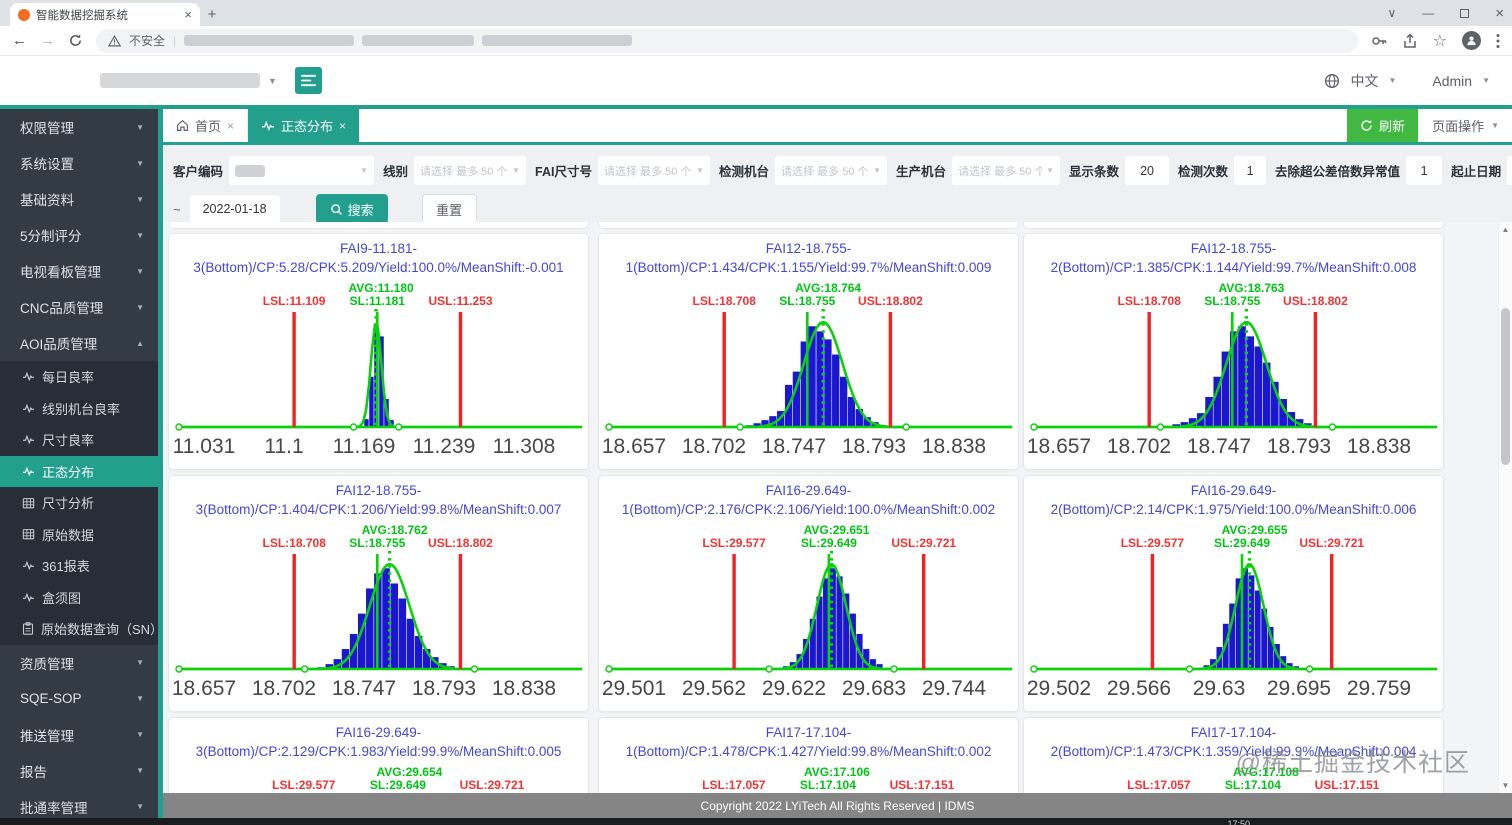 Image resolution: width=1512 pixels, height=825 pixels. I want to click on tab-home: 首页 ×, so click(206, 125).